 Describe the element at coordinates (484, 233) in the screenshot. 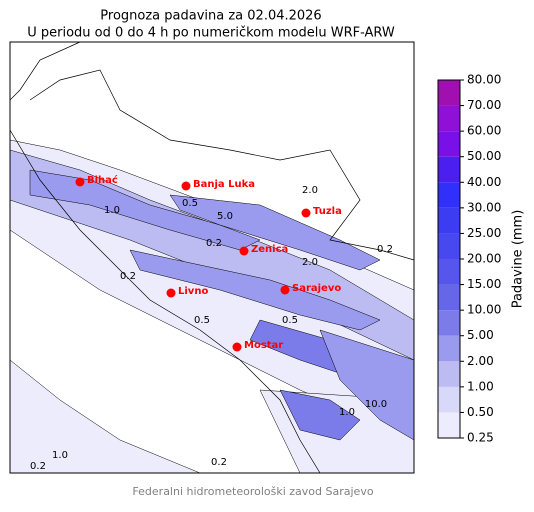

I see `colorbar-tick-label: 25.00` at that location.